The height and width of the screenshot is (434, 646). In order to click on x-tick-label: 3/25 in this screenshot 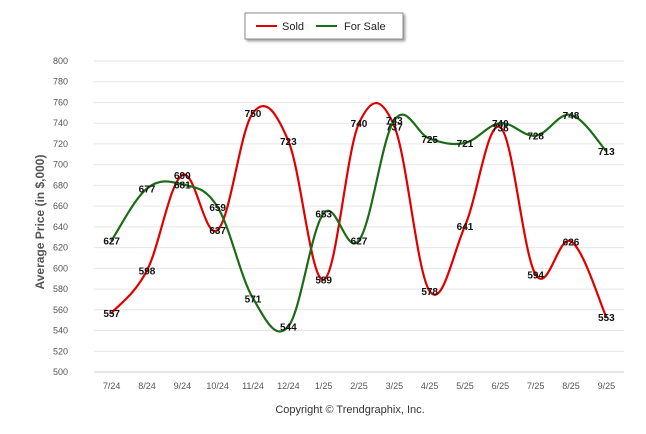, I will do `click(395, 386)`.